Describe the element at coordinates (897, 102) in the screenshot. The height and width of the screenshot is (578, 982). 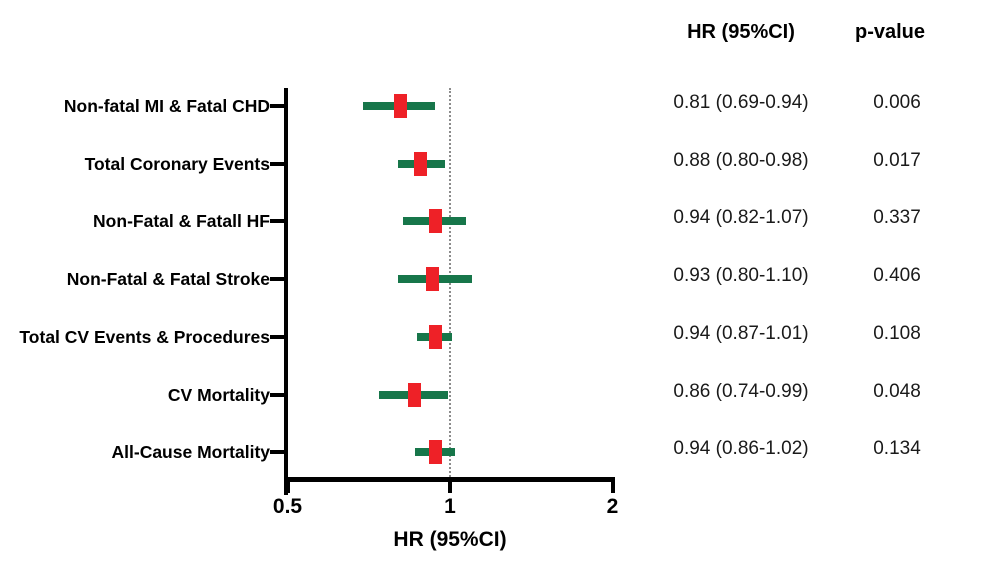
I see `p-value: 0.006` at that location.